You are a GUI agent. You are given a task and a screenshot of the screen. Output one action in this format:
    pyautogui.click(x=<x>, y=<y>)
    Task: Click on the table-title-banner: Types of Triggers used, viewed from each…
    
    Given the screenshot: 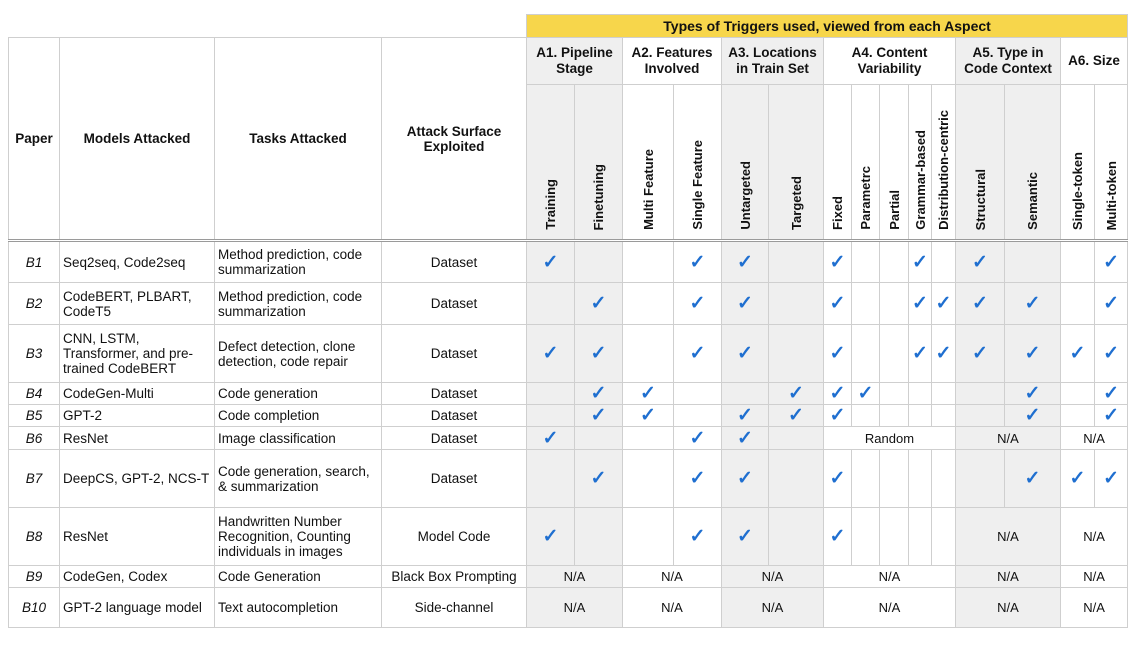 What is the action you would take?
    pyautogui.click(x=827, y=26)
    